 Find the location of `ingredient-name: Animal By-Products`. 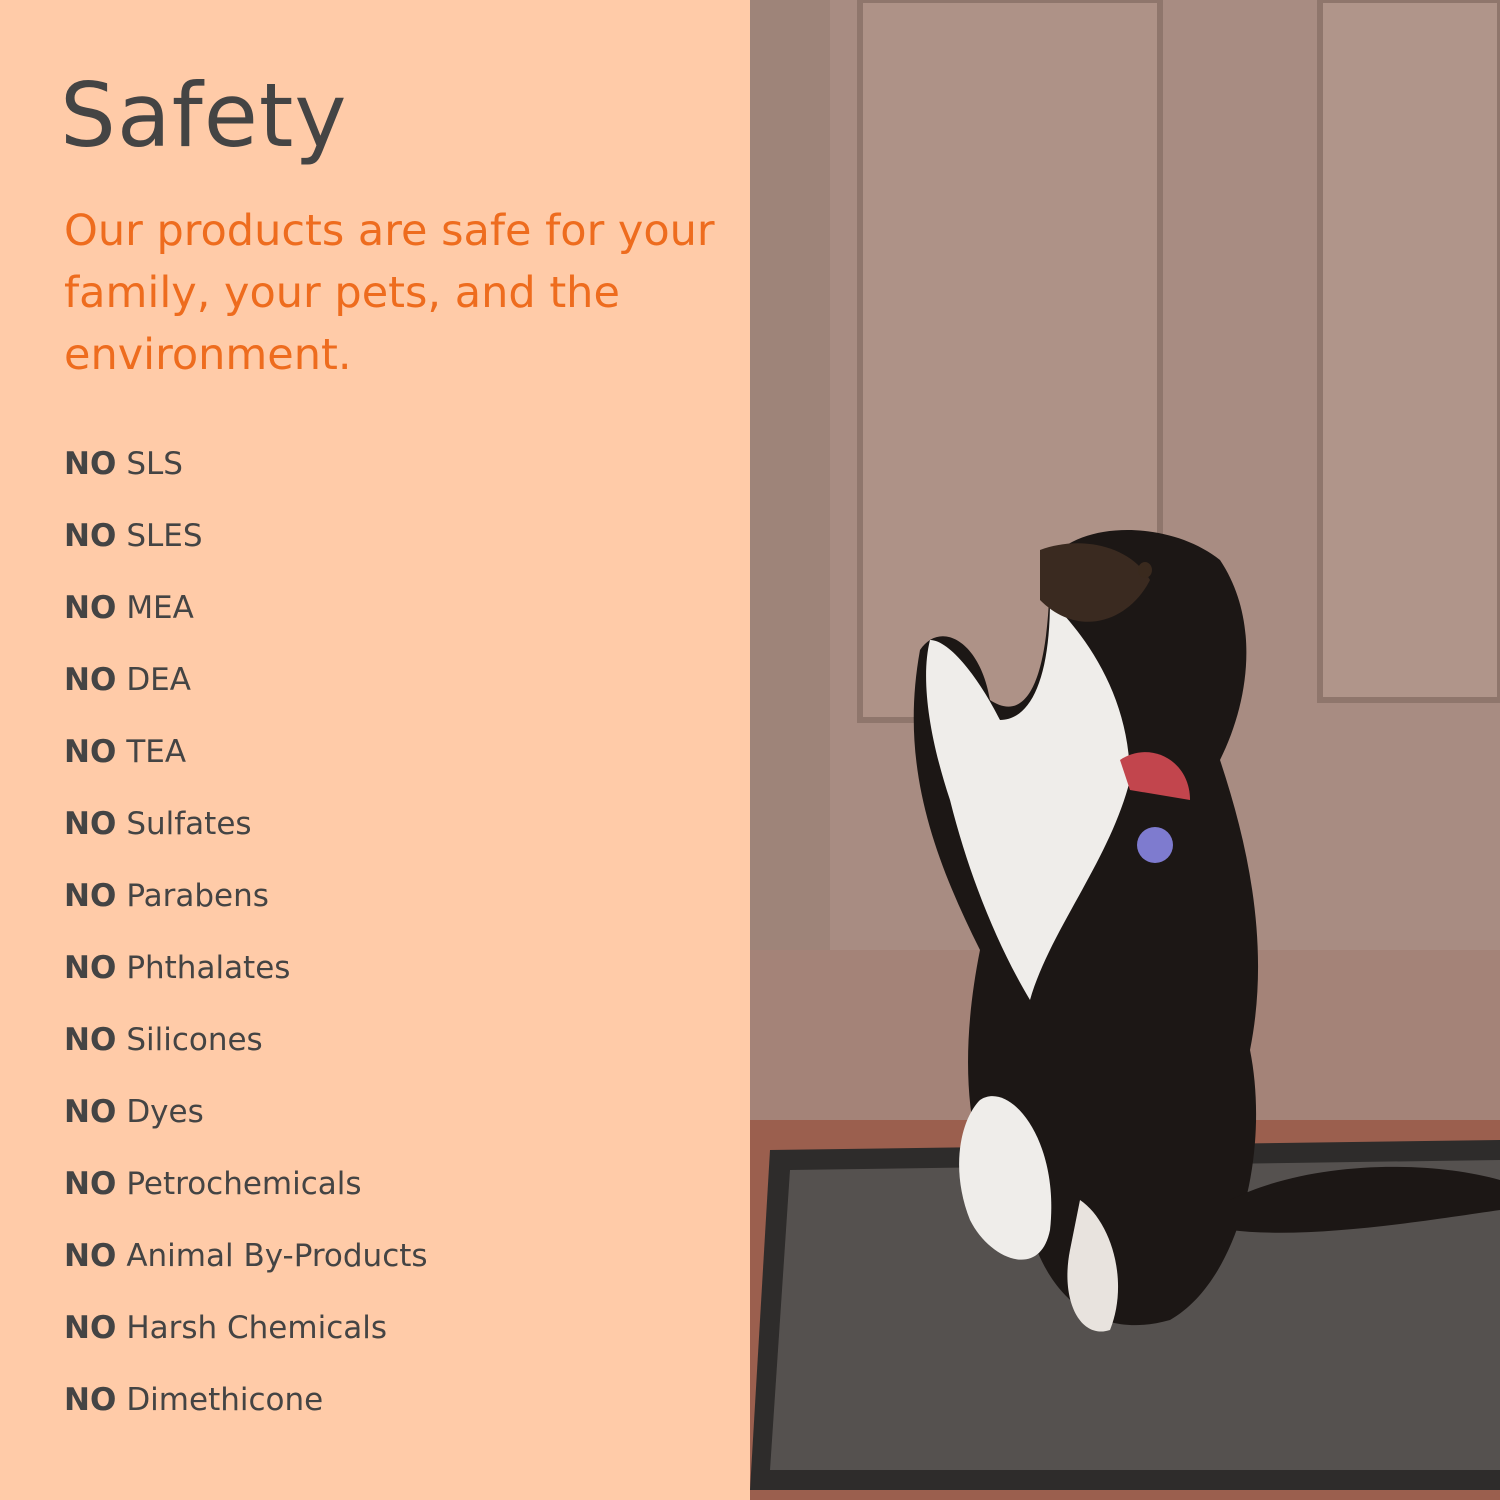

ingredient-name: Animal By-Products is located at coordinates (277, 1256).